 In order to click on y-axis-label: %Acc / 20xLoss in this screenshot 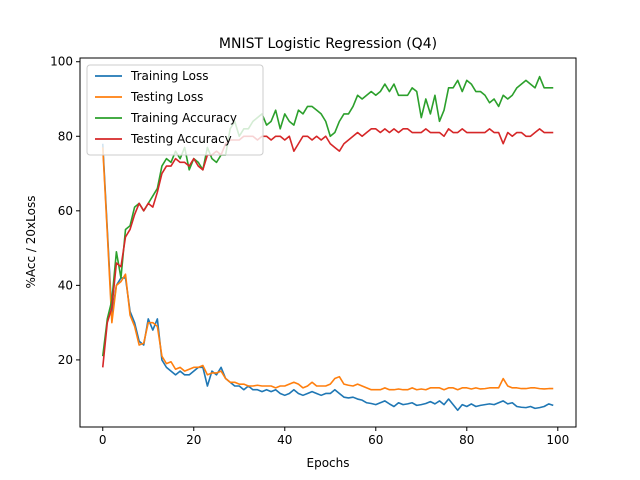, I will do `click(31, 242)`.